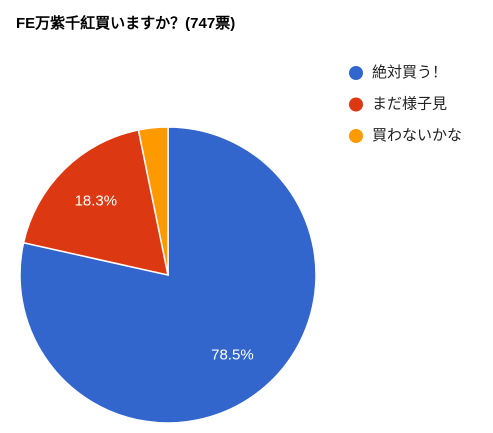  I want to click on legend-label: 買わないかな, so click(417, 135).